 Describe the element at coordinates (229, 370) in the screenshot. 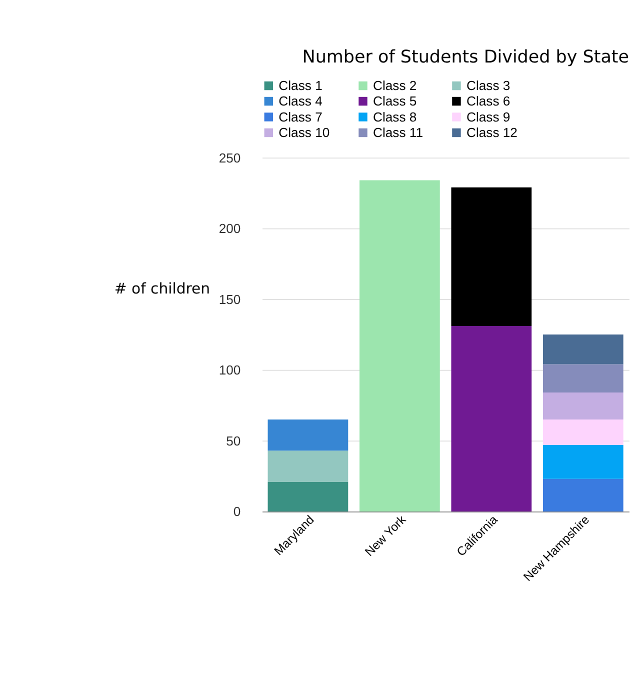

I see `y-tick-label: 100` at that location.